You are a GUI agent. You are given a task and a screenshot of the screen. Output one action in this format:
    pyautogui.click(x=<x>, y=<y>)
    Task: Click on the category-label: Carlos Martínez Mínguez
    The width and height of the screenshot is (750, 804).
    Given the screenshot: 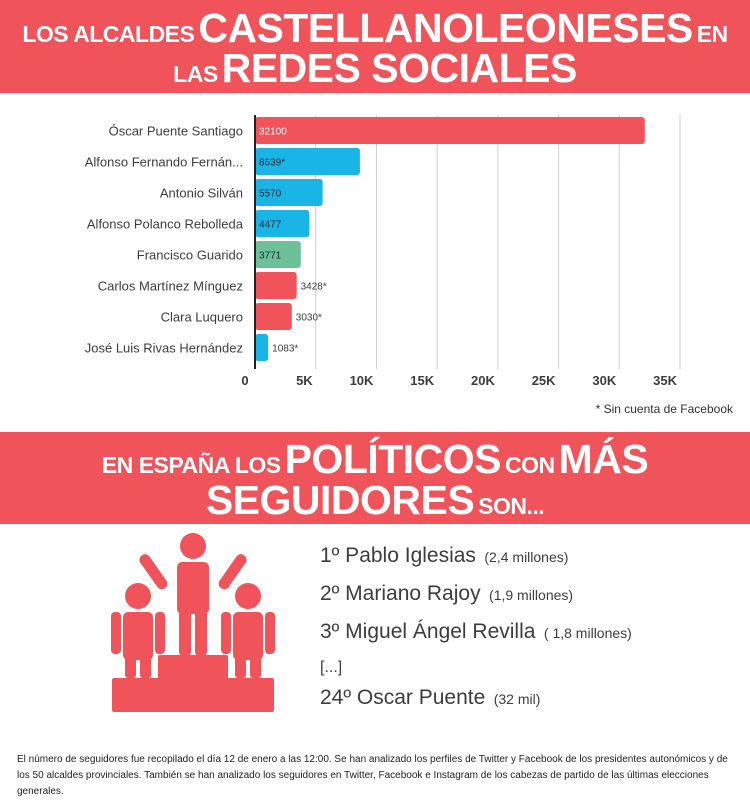 What is the action you would take?
    pyautogui.click(x=170, y=286)
    